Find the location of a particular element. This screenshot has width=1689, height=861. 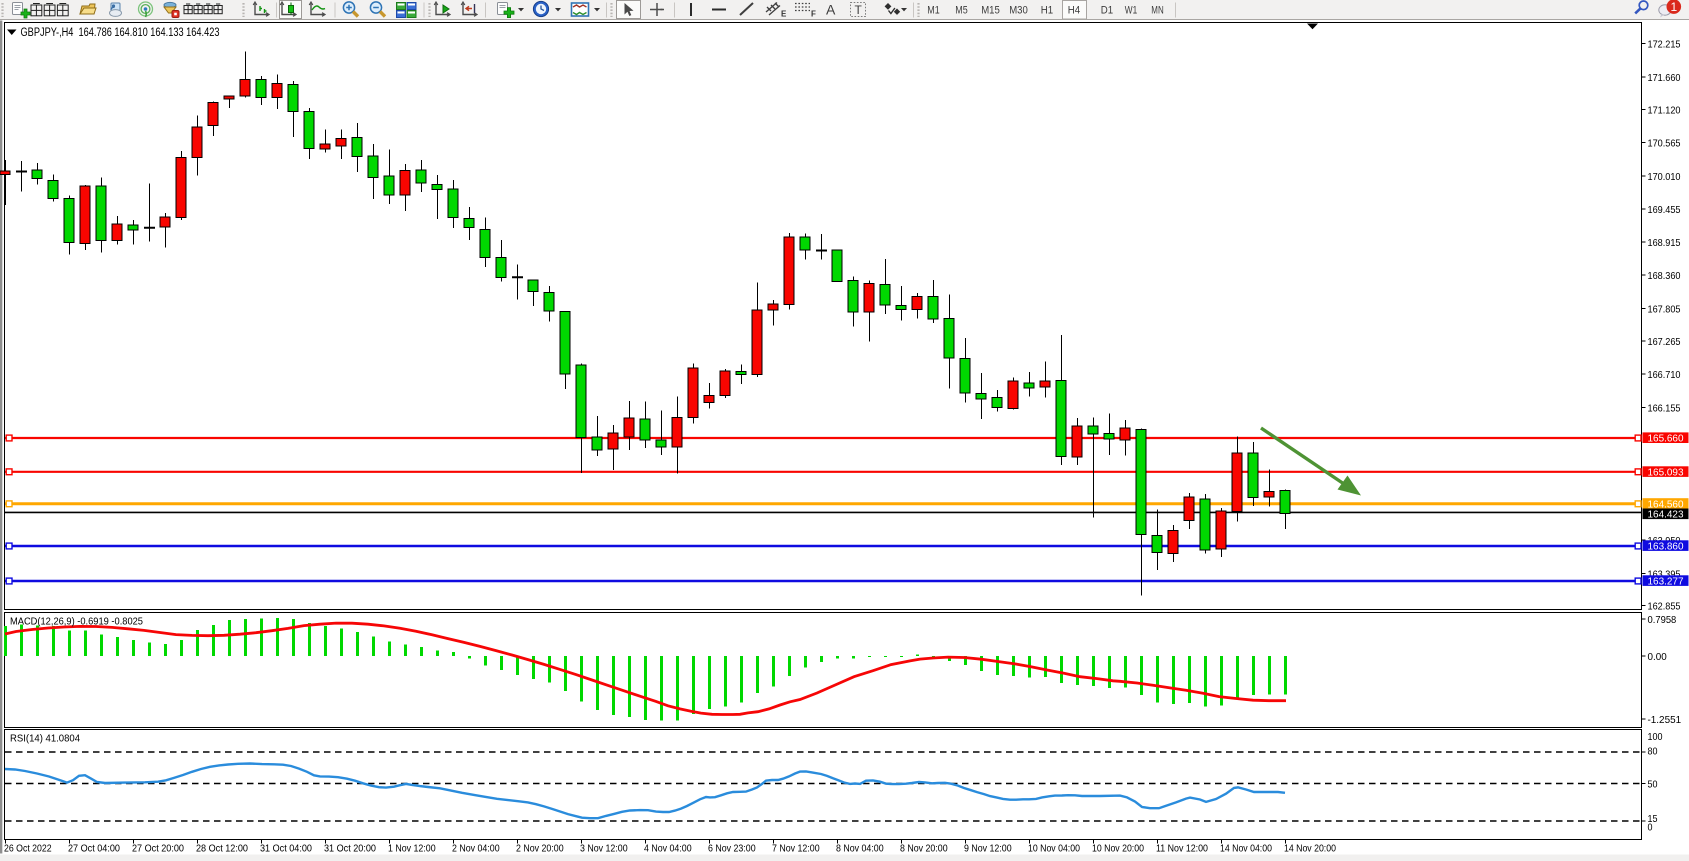

svg-text: D1 is located at coordinates (1107, 11).